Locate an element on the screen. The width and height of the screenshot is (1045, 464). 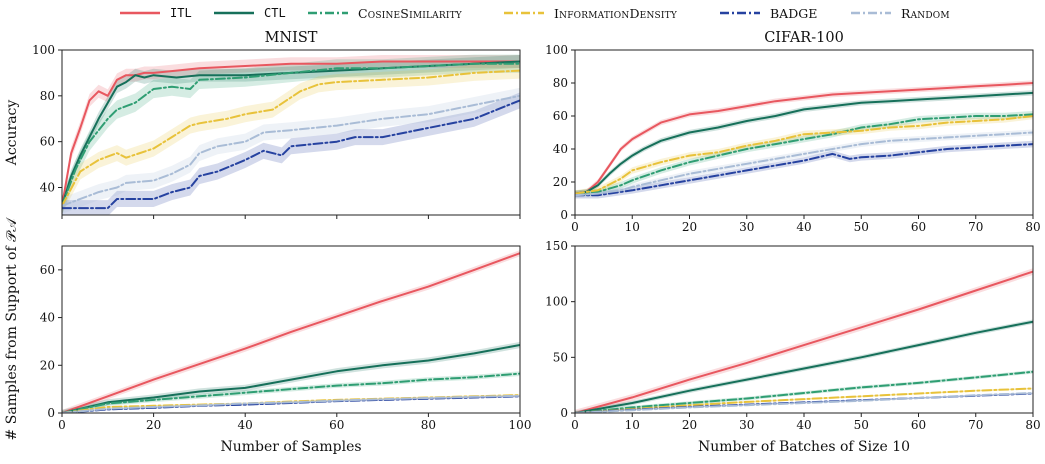
x-axis-label: Number of Samples is located at coordinates (290, 447).